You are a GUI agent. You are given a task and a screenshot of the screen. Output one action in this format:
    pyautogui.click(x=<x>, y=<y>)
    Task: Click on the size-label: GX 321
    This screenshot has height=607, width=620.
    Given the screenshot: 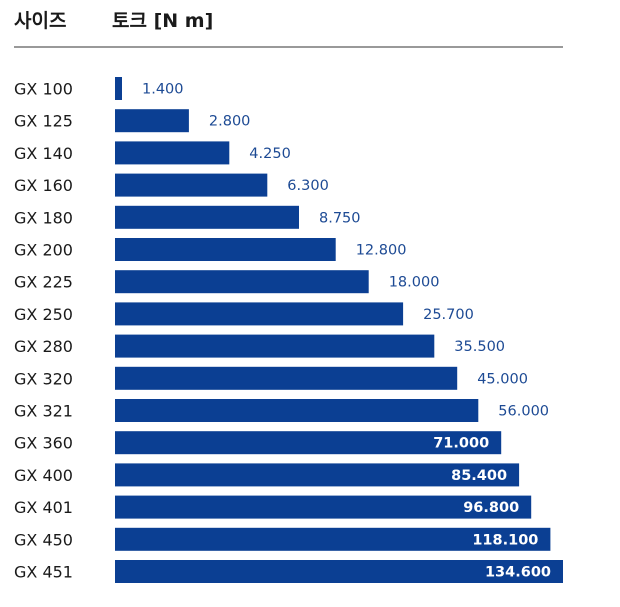 What is the action you would take?
    pyautogui.click(x=43, y=411)
    